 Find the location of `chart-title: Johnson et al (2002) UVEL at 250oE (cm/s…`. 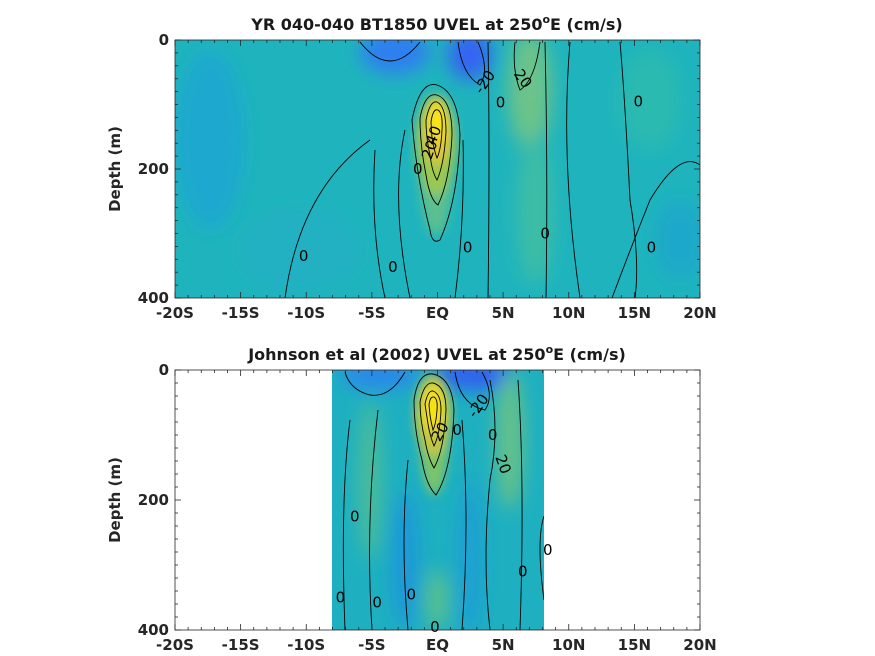

chart-title: Johnson et al (2002) UVEL at 250oE (cm/s… is located at coordinates (436, 353).